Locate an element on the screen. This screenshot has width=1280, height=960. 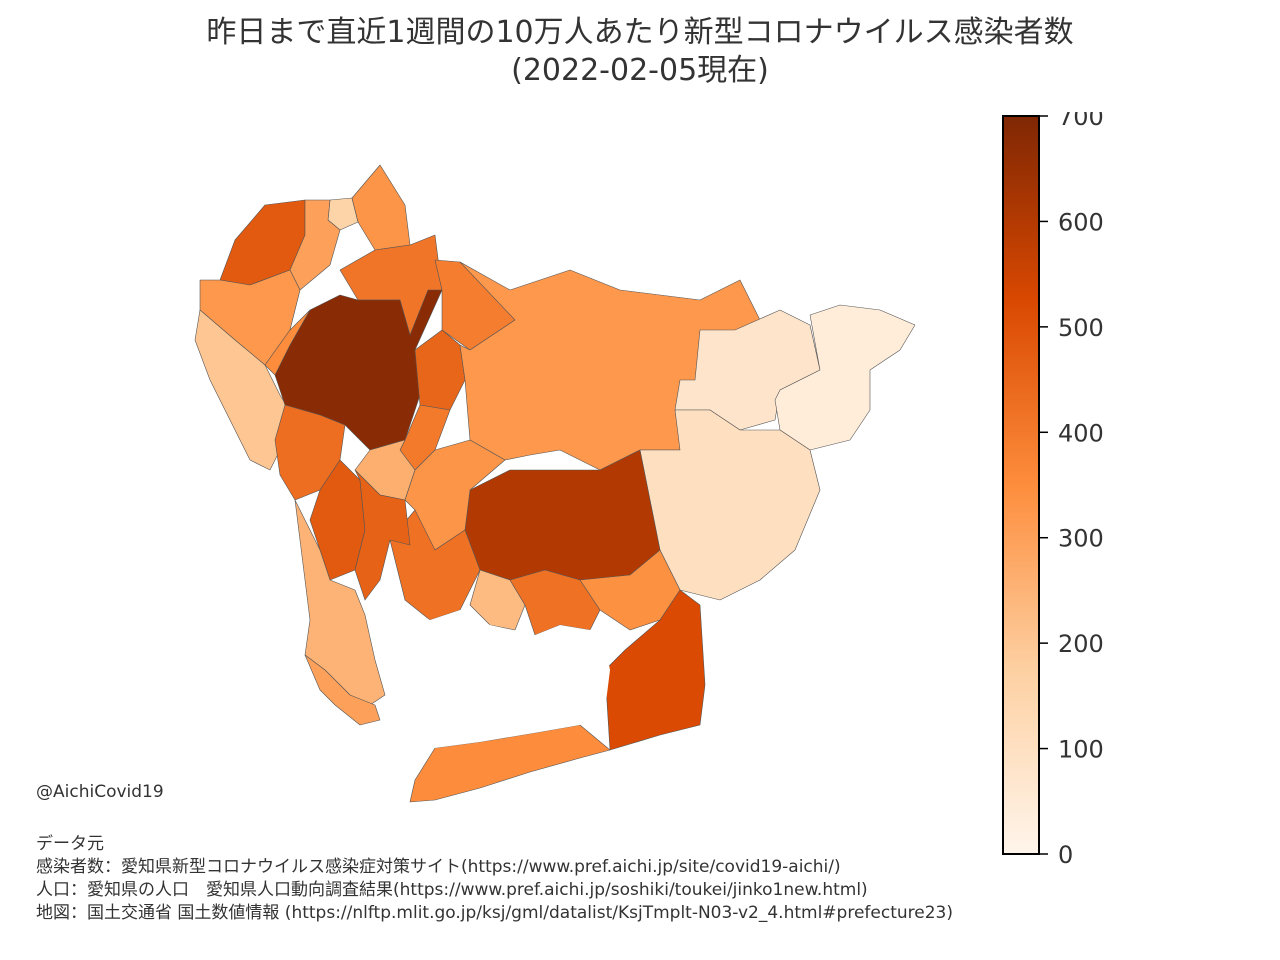
colorbar-tick-label: 100 is located at coordinates (1081, 750).